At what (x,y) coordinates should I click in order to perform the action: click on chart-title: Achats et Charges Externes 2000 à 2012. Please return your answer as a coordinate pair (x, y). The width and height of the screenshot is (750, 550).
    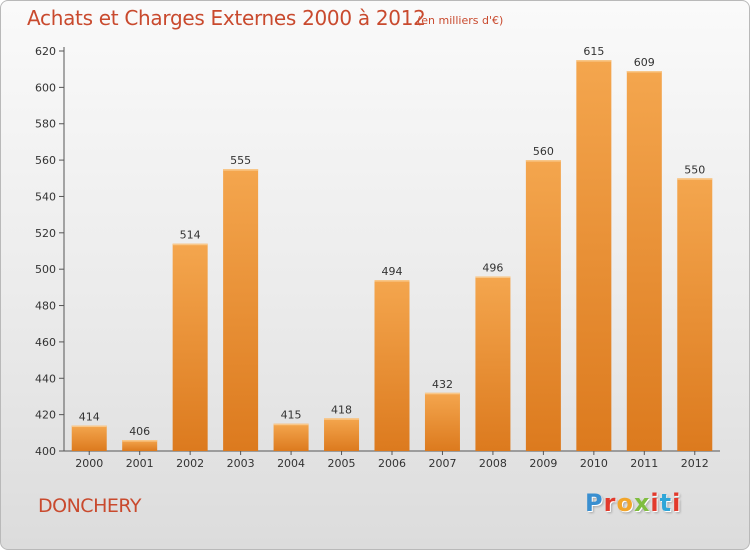
    Looking at the image, I should click on (226, 18).